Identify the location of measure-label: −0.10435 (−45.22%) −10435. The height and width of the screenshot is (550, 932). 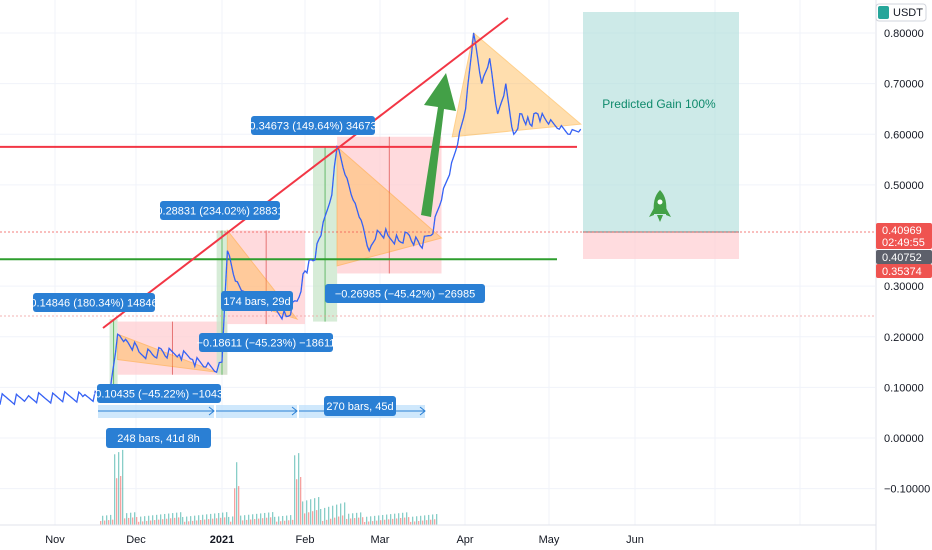
(159, 393).